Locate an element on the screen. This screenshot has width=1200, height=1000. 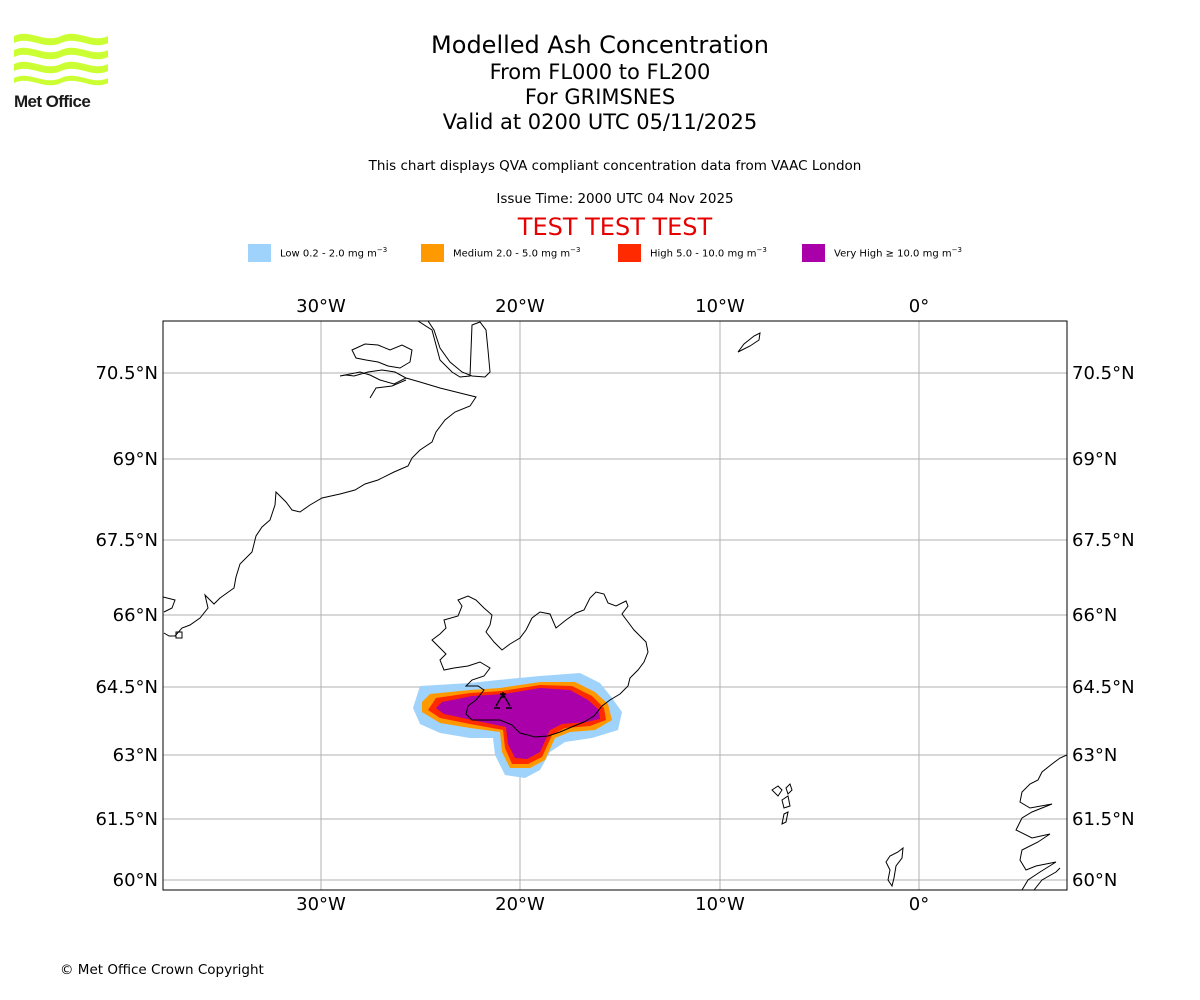
legend-swatch-low is located at coordinates (259, 253).